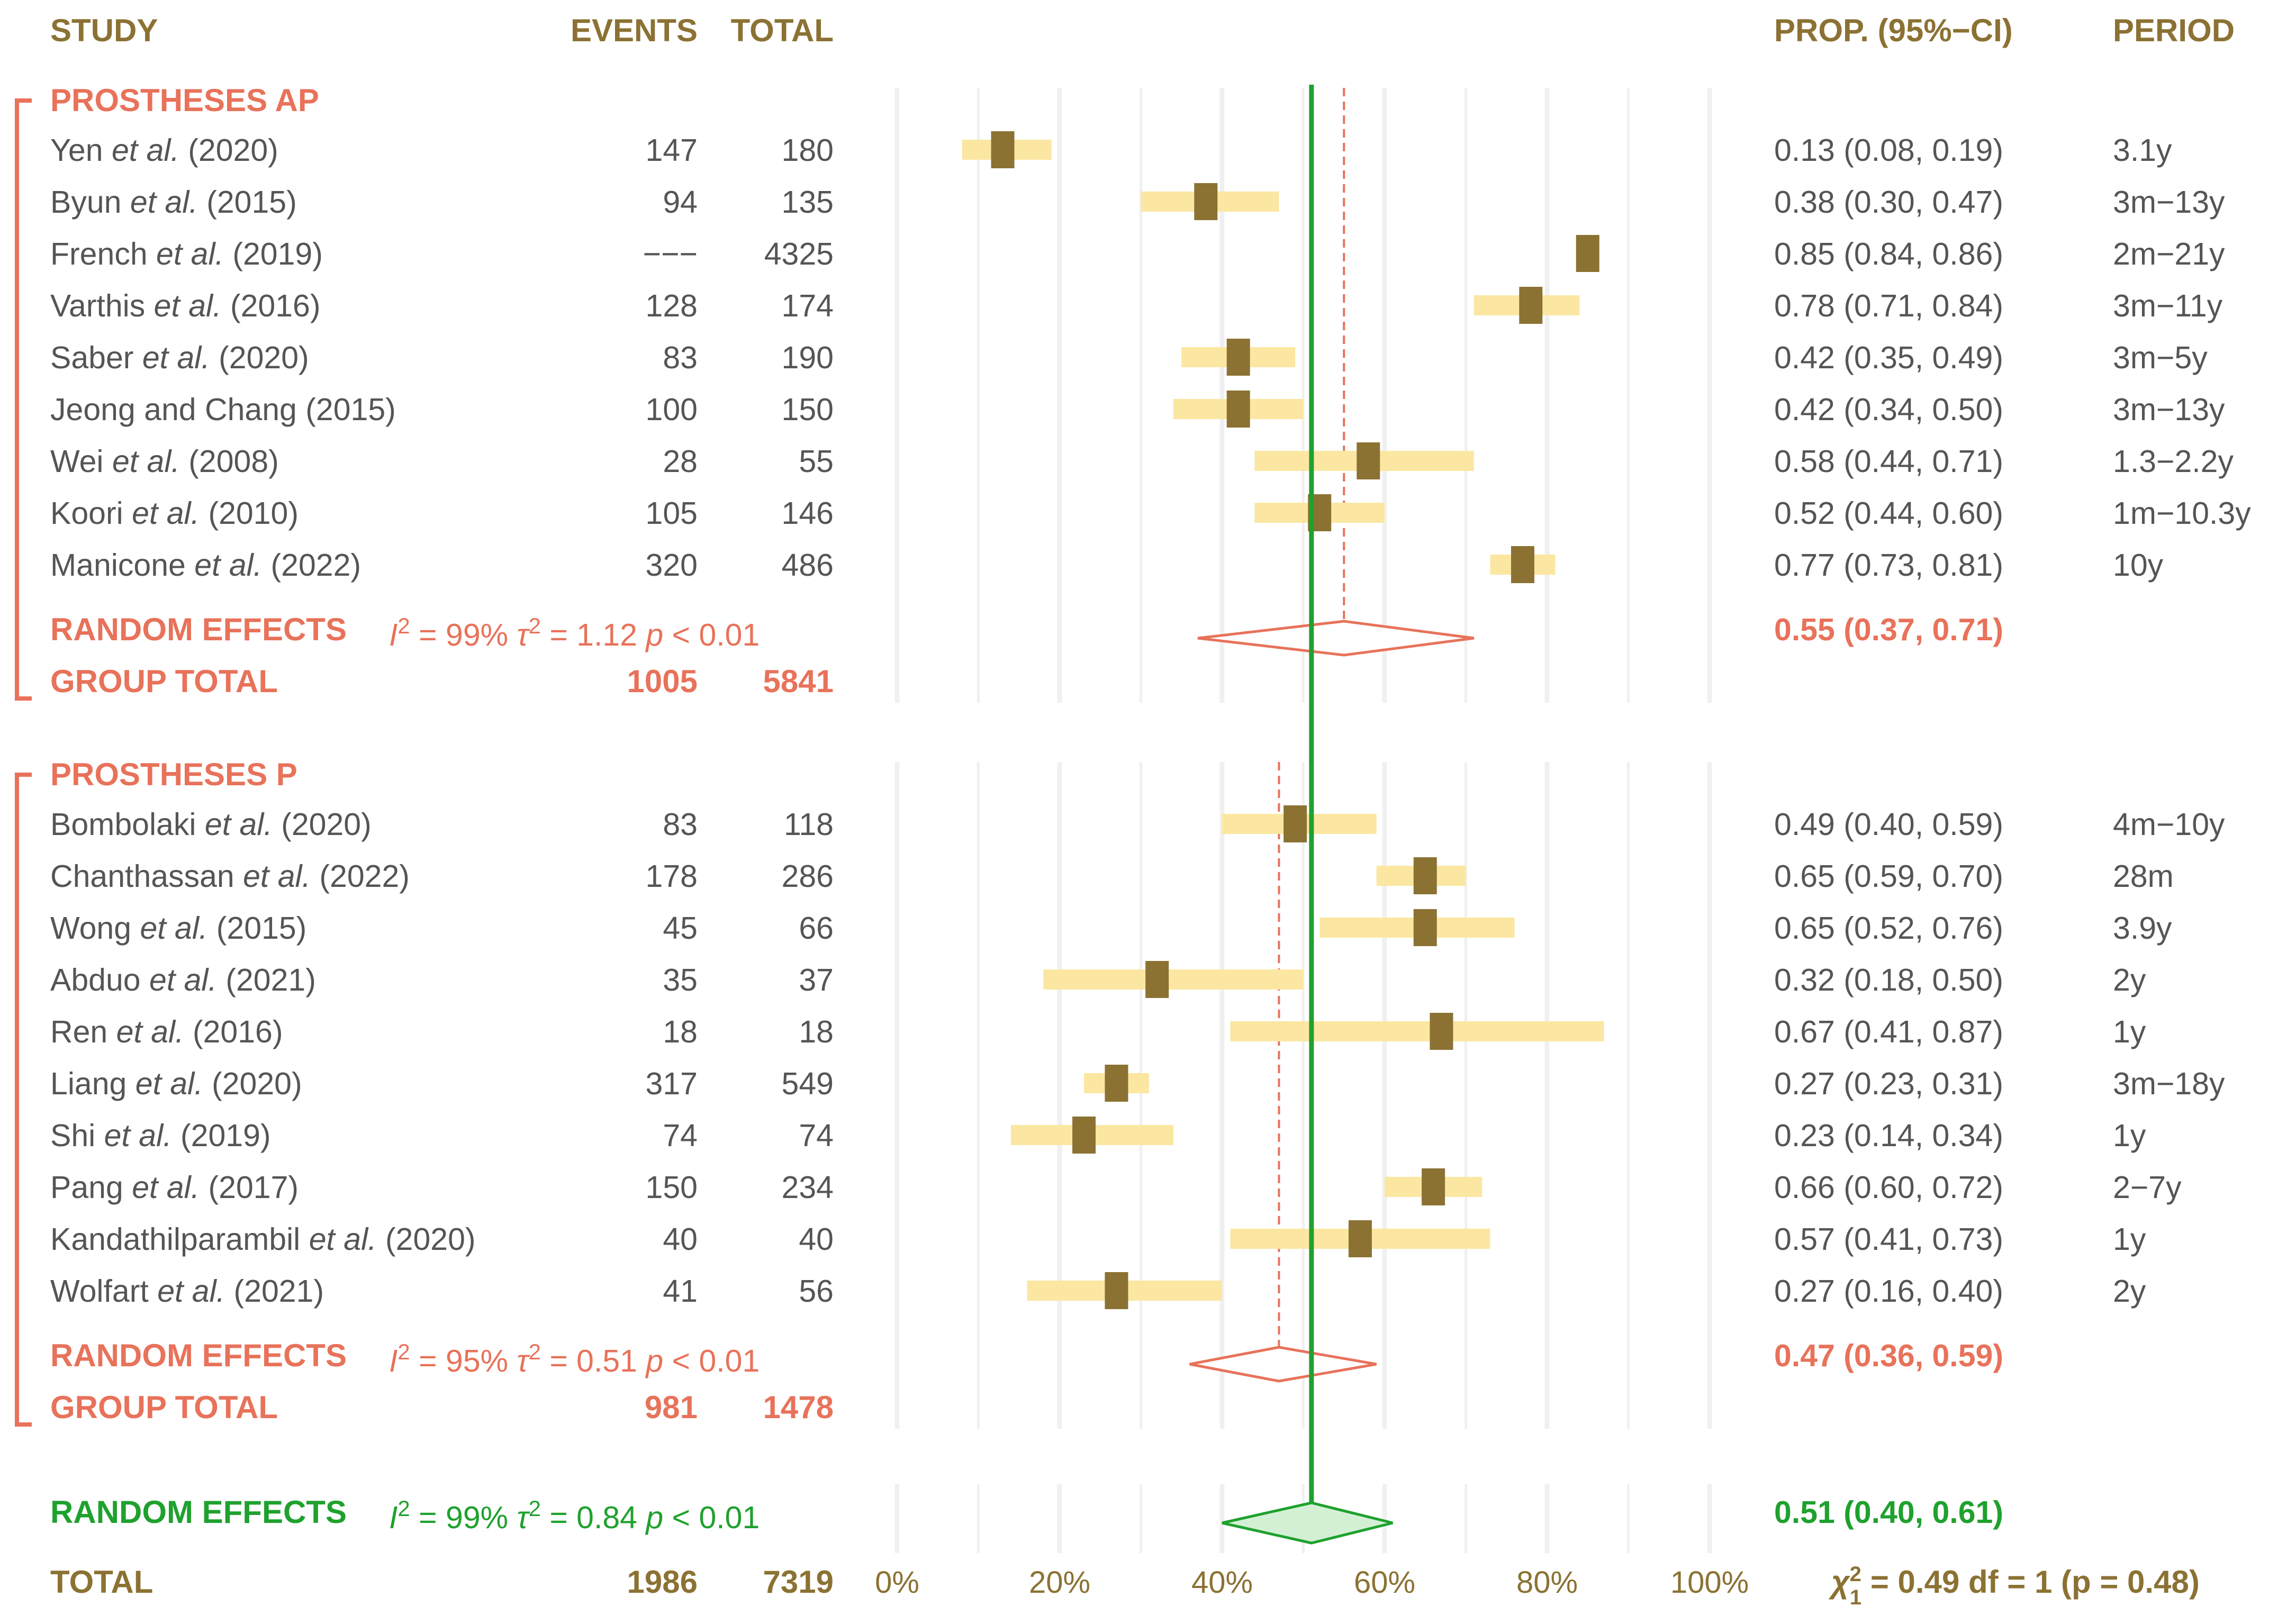 The width and height of the screenshot is (2287, 1624). I want to click on group-2-random-effects-label: RANDOM EFFECTS, so click(198, 1355).